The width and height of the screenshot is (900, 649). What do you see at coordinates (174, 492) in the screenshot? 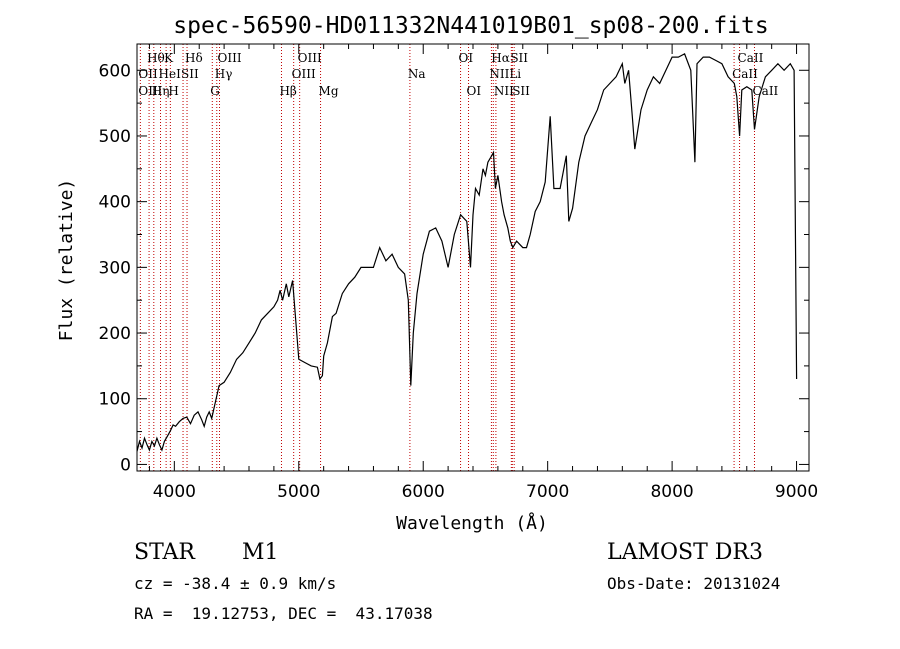
I see `x-tick-label: 4000` at bounding box center [174, 492].